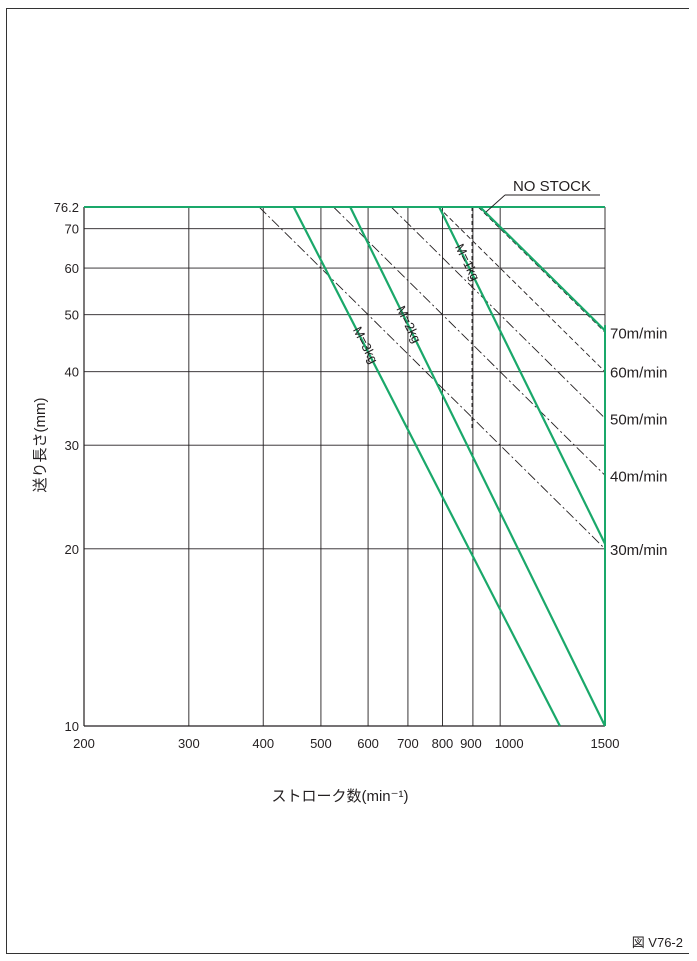 The width and height of the screenshot is (697, 961). I want to click on x-tick-label: 600, so click(368, 743).